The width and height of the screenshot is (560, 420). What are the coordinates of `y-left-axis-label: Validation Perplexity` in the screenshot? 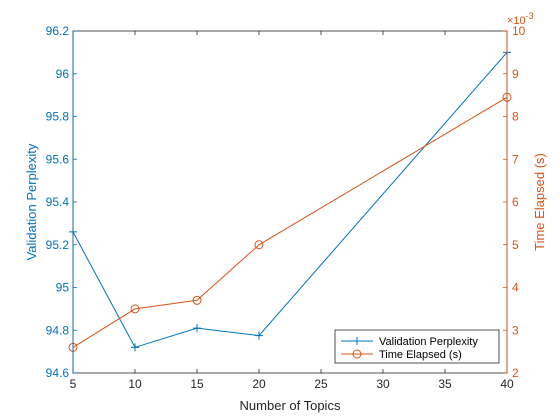 It's located at (31, 201).